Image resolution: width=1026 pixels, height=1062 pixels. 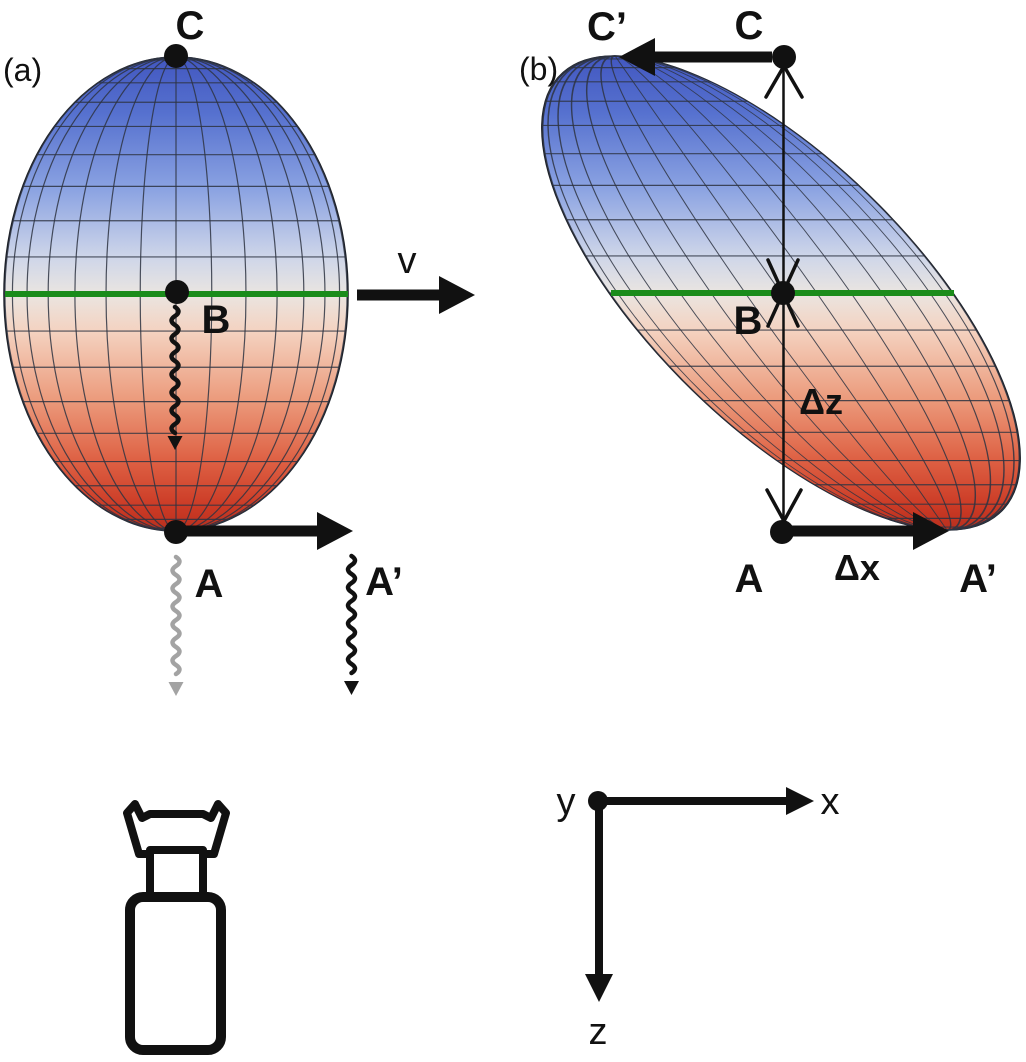 What do you see at coordinates (830, 802) in the screenshot?
I see `x-axis-label: x` at bounding box center [830, 802].